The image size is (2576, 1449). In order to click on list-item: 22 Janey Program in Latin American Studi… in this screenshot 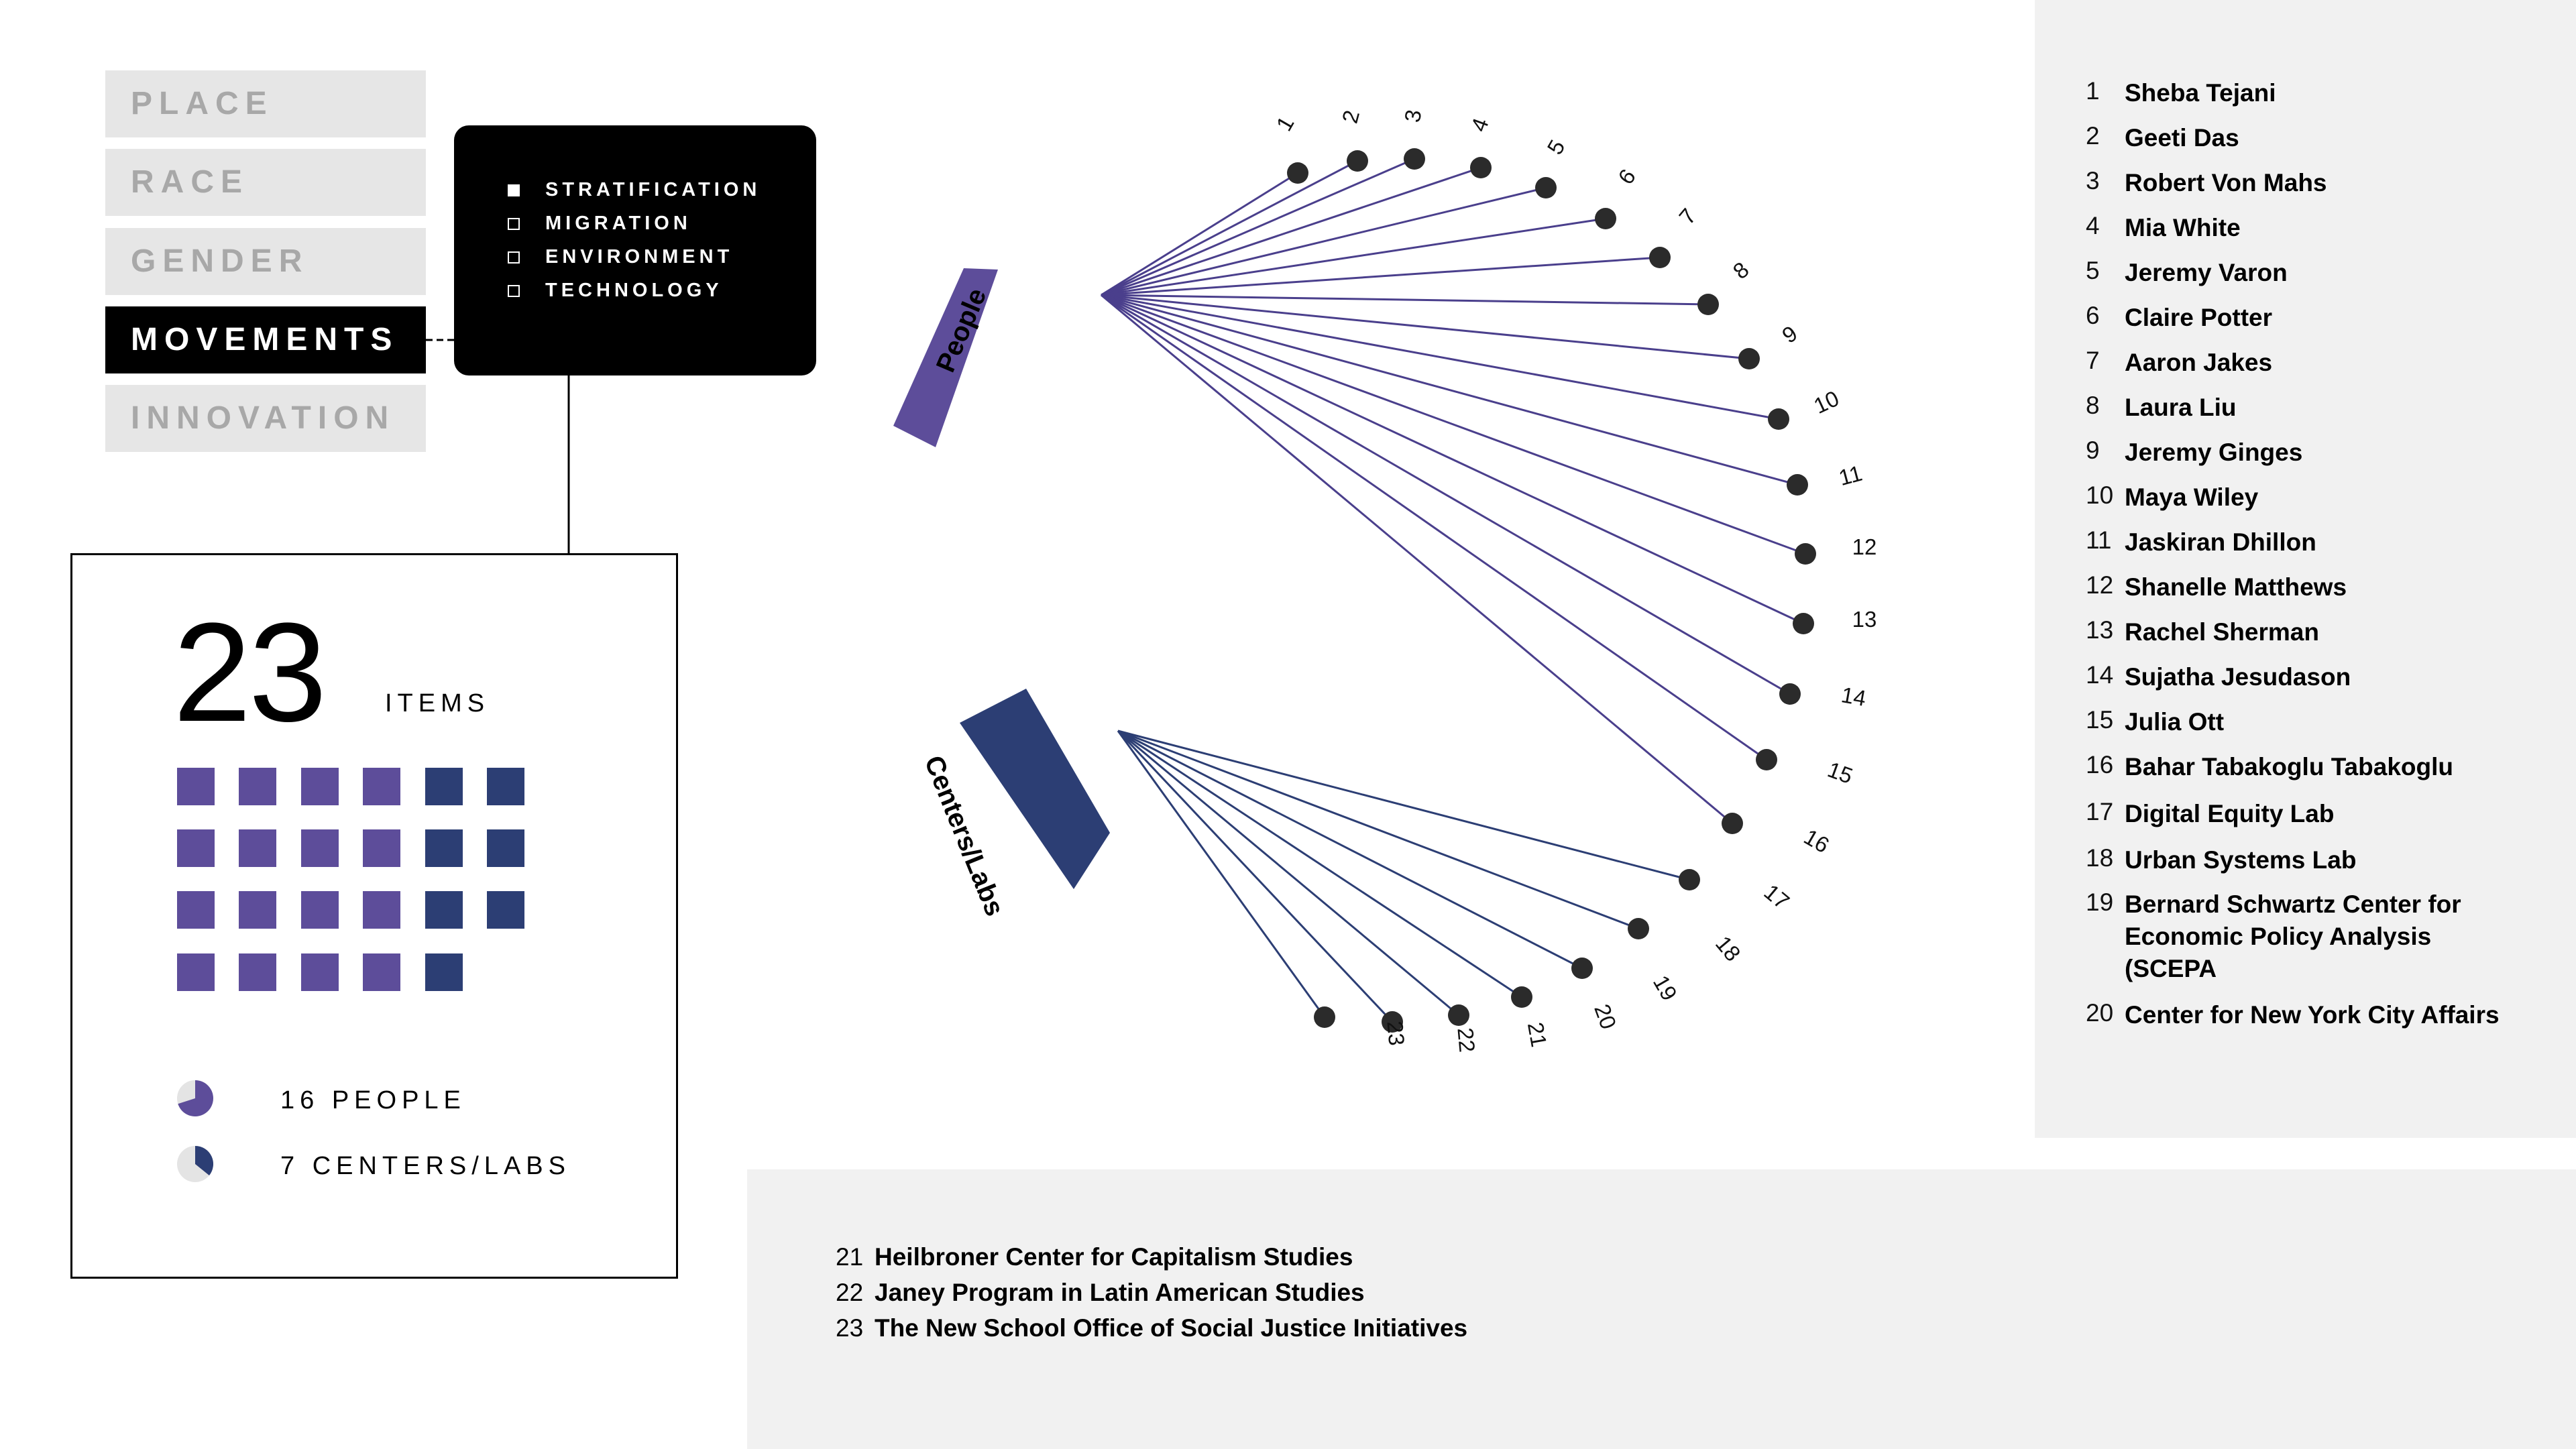, I will do `click(1100, 1293)`.